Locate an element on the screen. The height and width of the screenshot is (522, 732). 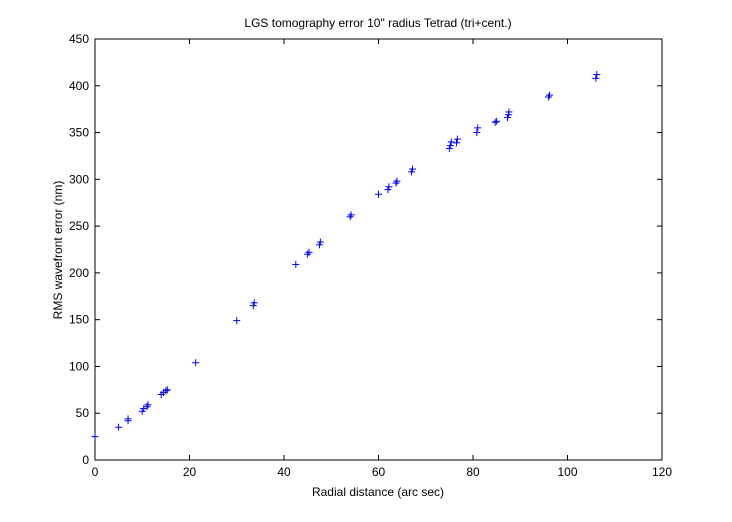
y-tick-label: 0 is located at coordinates (85, 460).